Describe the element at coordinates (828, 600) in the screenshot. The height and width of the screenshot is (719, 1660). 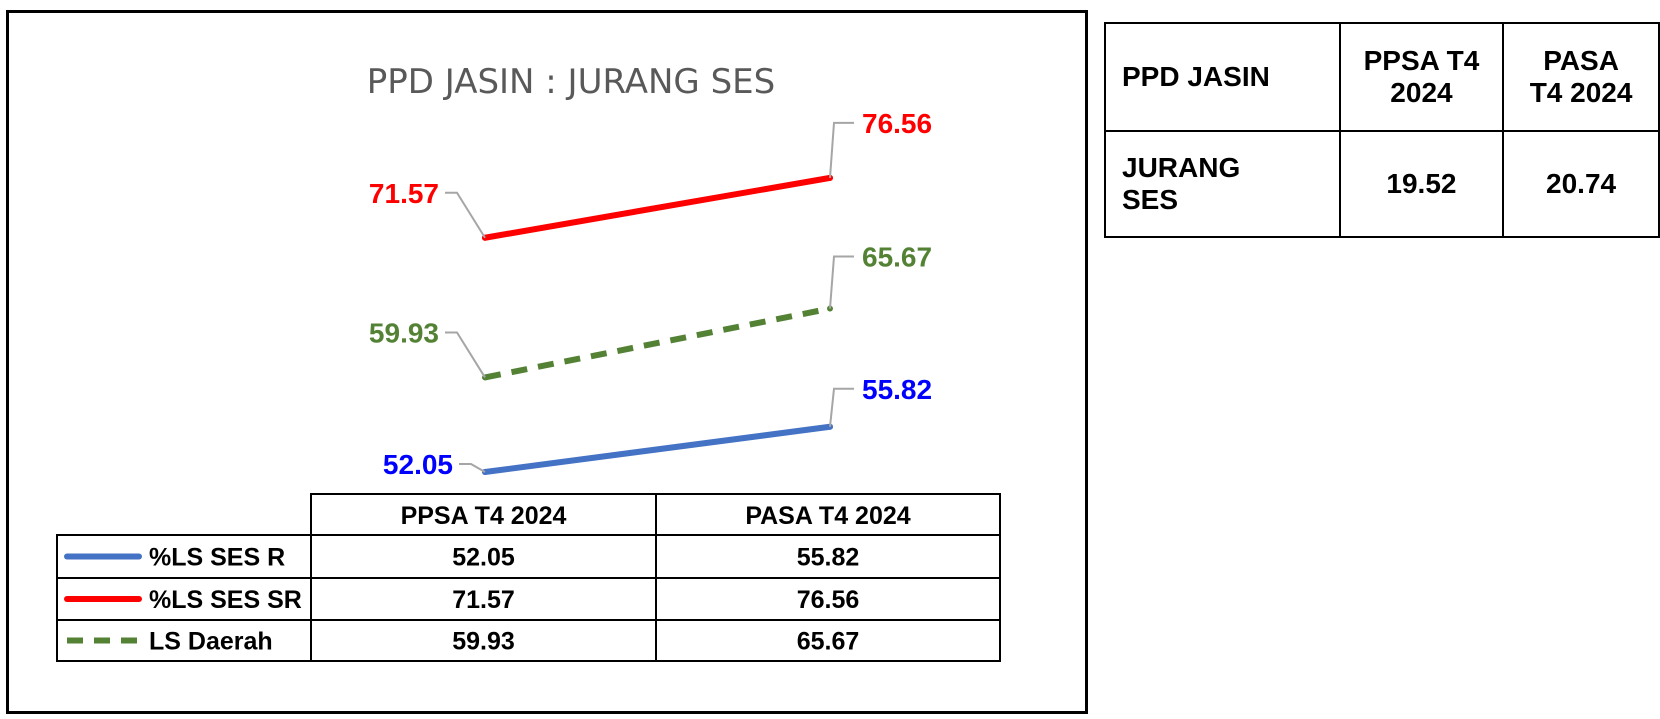
I see `table-value-1-1: 76.56` at that location.